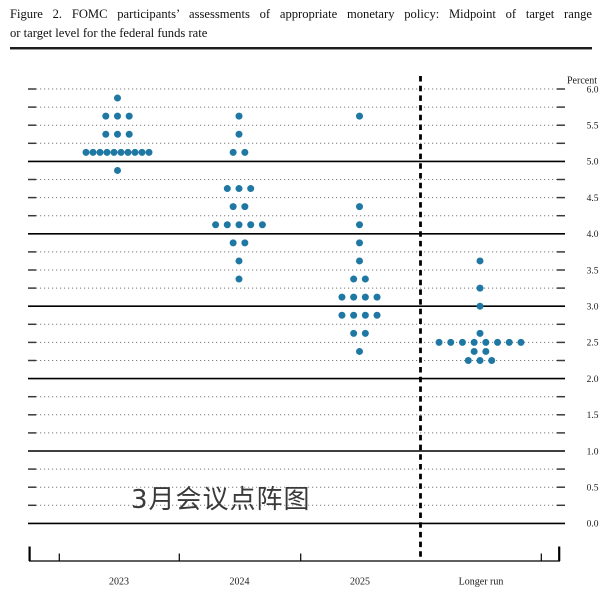  Describe the element at coordinates (117, 170) in the screenshot. I see `dot-2023-4.875` at that location.